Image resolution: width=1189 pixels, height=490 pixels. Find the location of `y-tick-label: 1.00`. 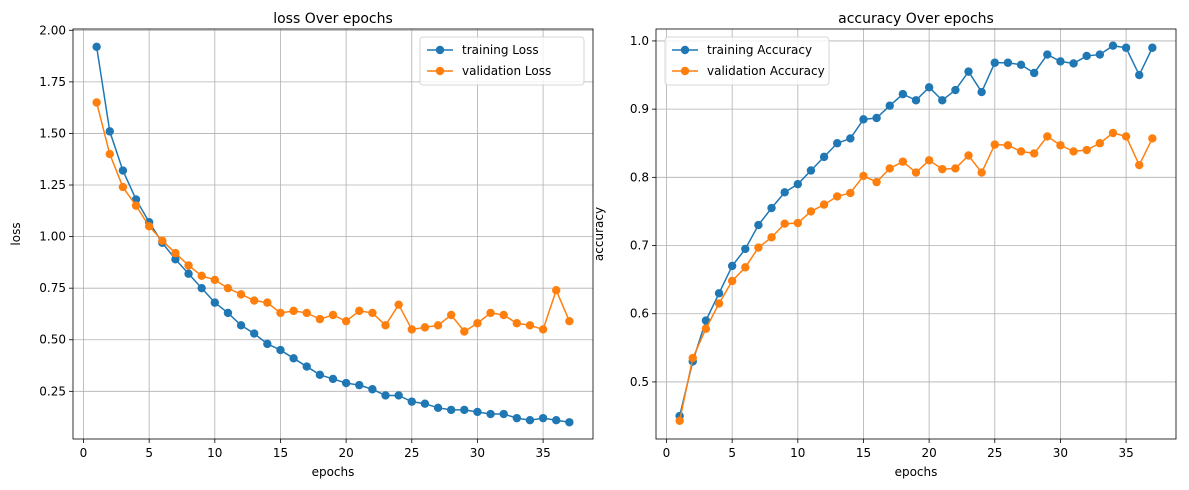

y-tick-label: 1.00 is located at coordinates (52, 237).